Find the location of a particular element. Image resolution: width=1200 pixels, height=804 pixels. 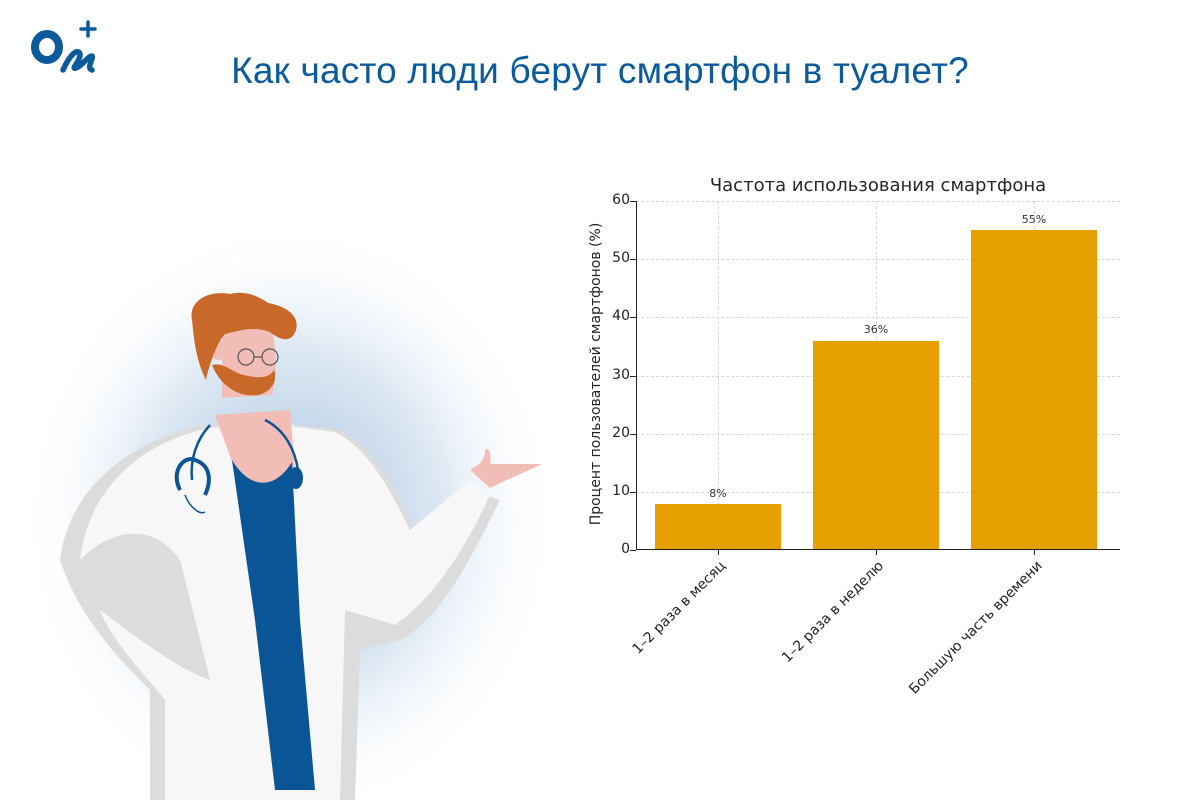

bar-value-label: 8% is located at coordinates (718, 493).